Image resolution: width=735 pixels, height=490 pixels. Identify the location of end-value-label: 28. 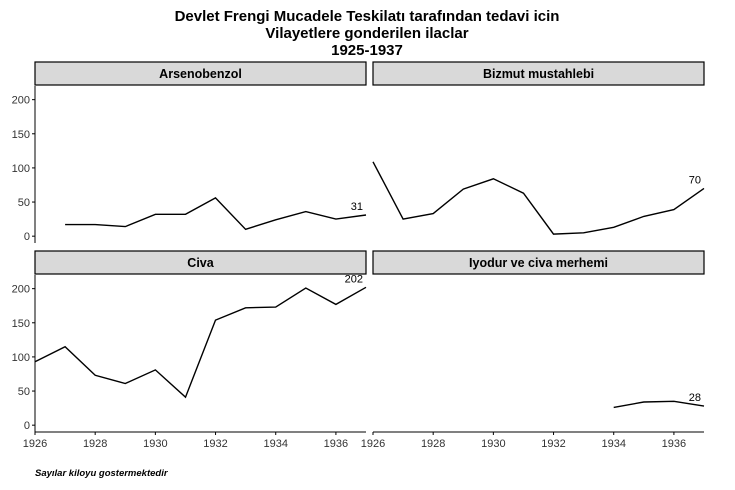
(695, 398).